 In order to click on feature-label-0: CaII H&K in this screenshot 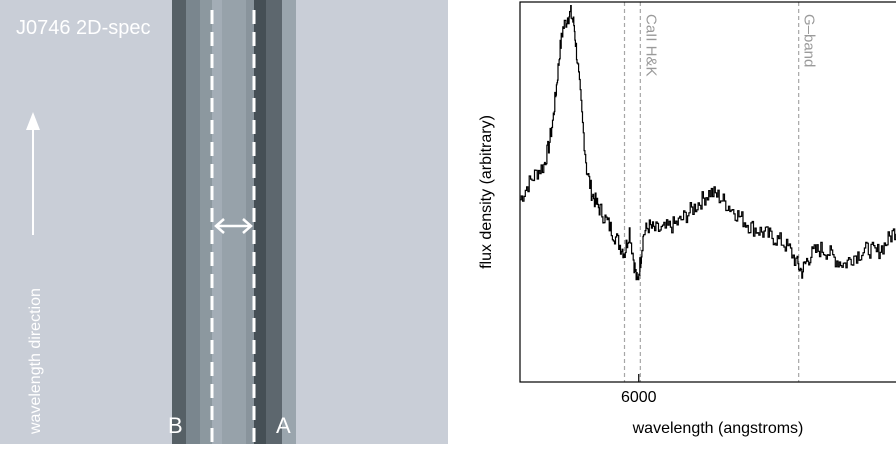, I will do `click(650, 45)`.